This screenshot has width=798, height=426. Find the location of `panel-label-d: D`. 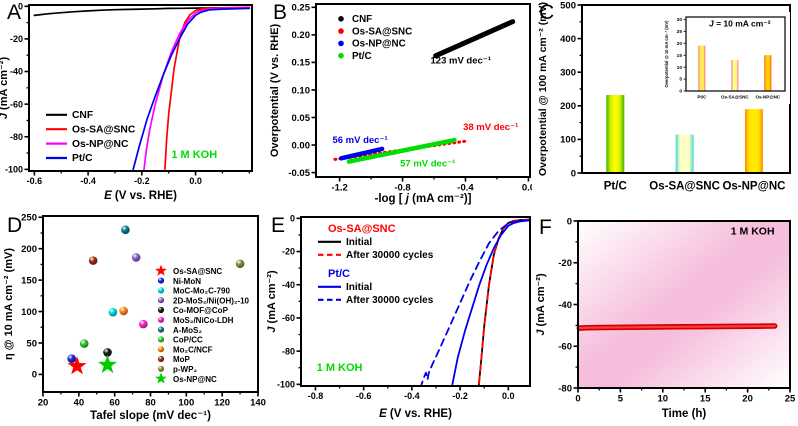

panel-label-d: D is located at coordinates (15, 225).